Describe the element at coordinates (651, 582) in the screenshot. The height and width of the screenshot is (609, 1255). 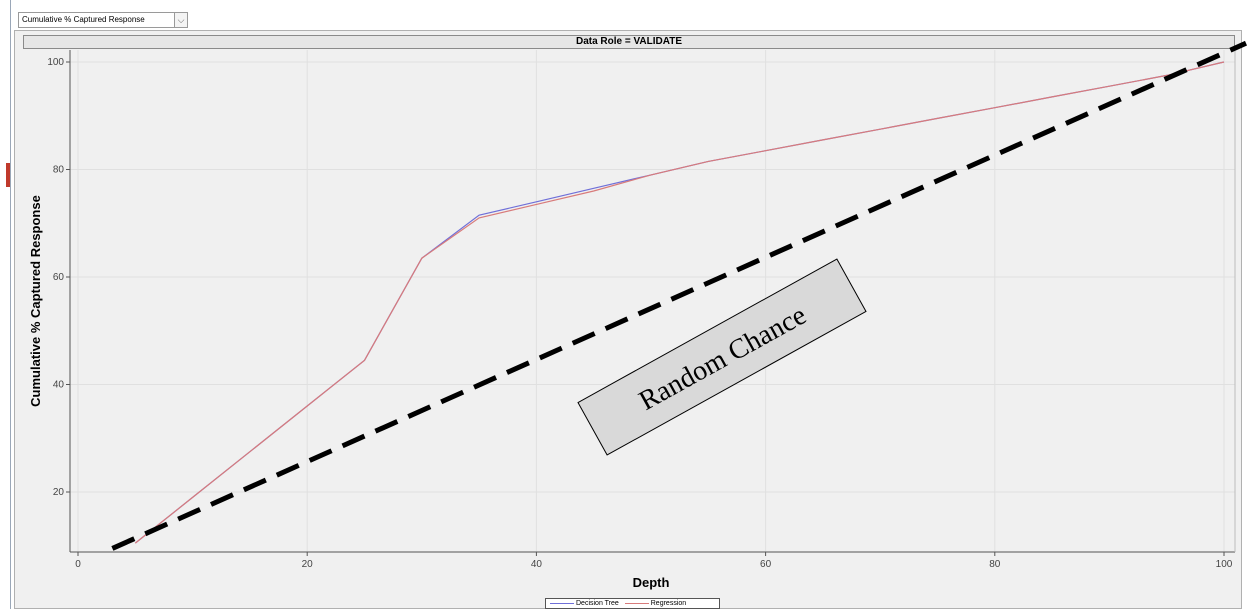
I see `x-axis-title: Depth` at that location.